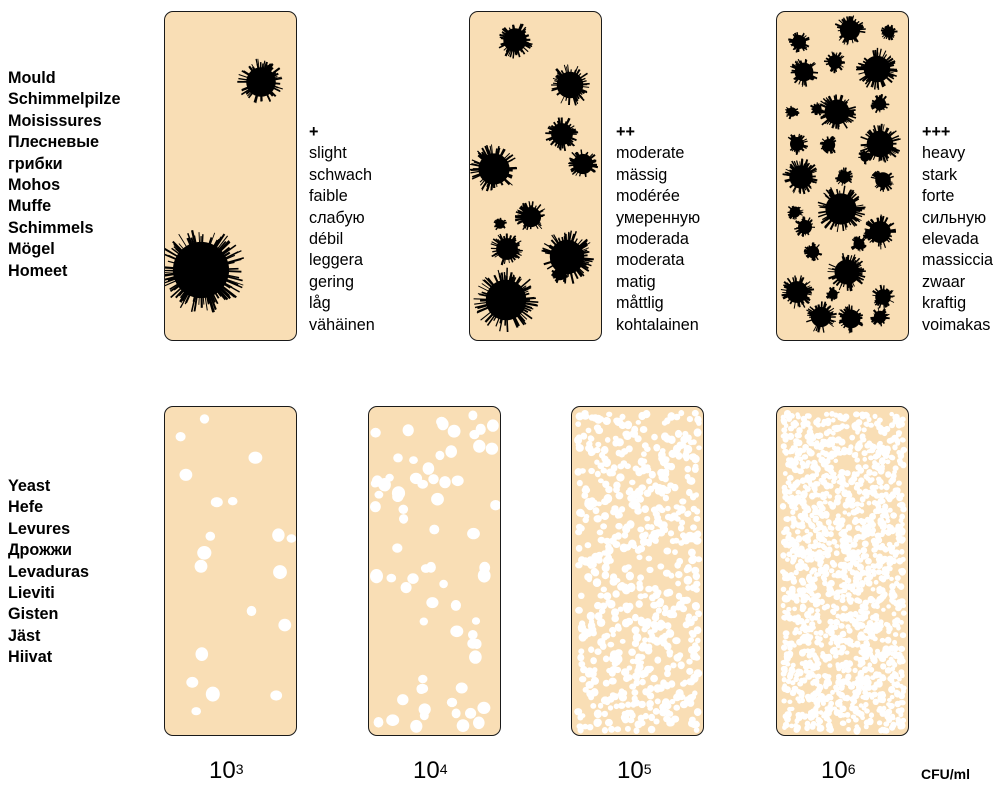 This screenshot has height=787, width=1004. Describe the element at coordinates (880, 103) in the screenshot. I see `mould-colony` at that location.